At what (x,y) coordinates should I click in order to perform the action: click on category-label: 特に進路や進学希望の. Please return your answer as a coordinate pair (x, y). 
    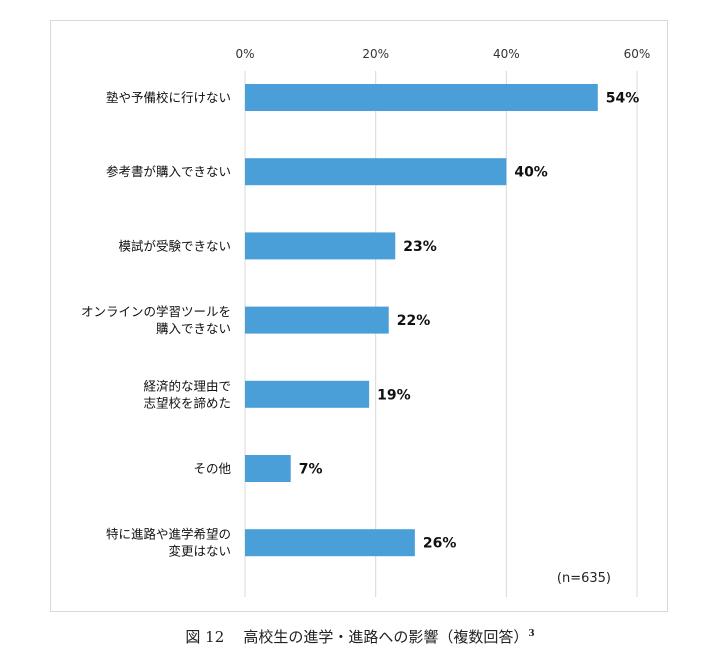
    Looking at the image, I should click on (168, 534).